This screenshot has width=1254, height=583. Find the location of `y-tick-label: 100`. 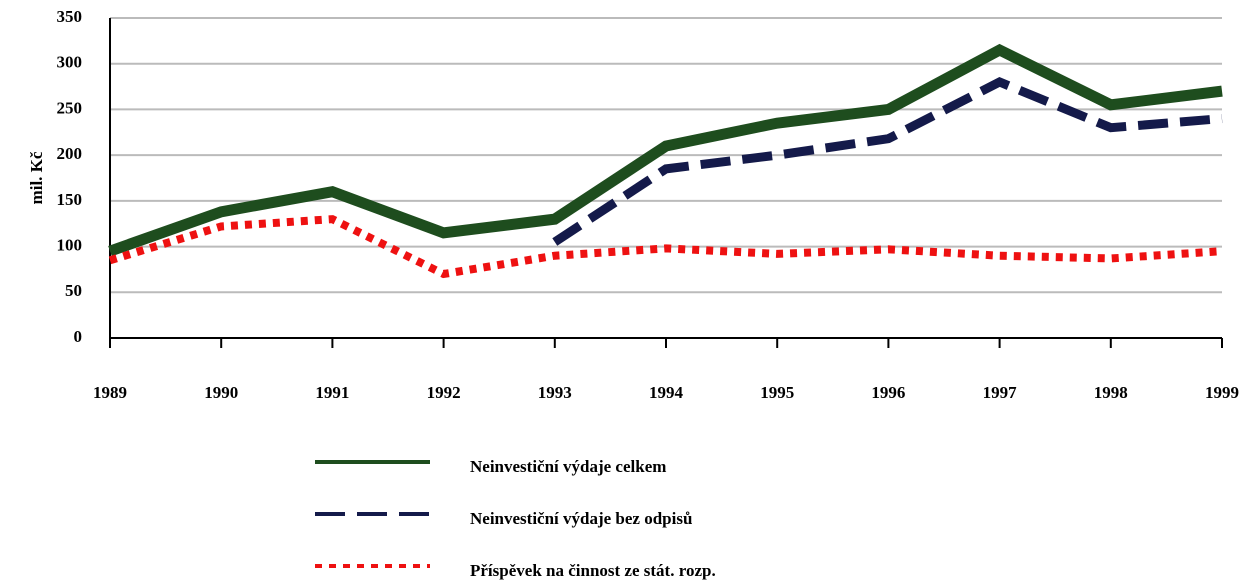

y-tick-label: 100 is located at coordinates (70, 244).